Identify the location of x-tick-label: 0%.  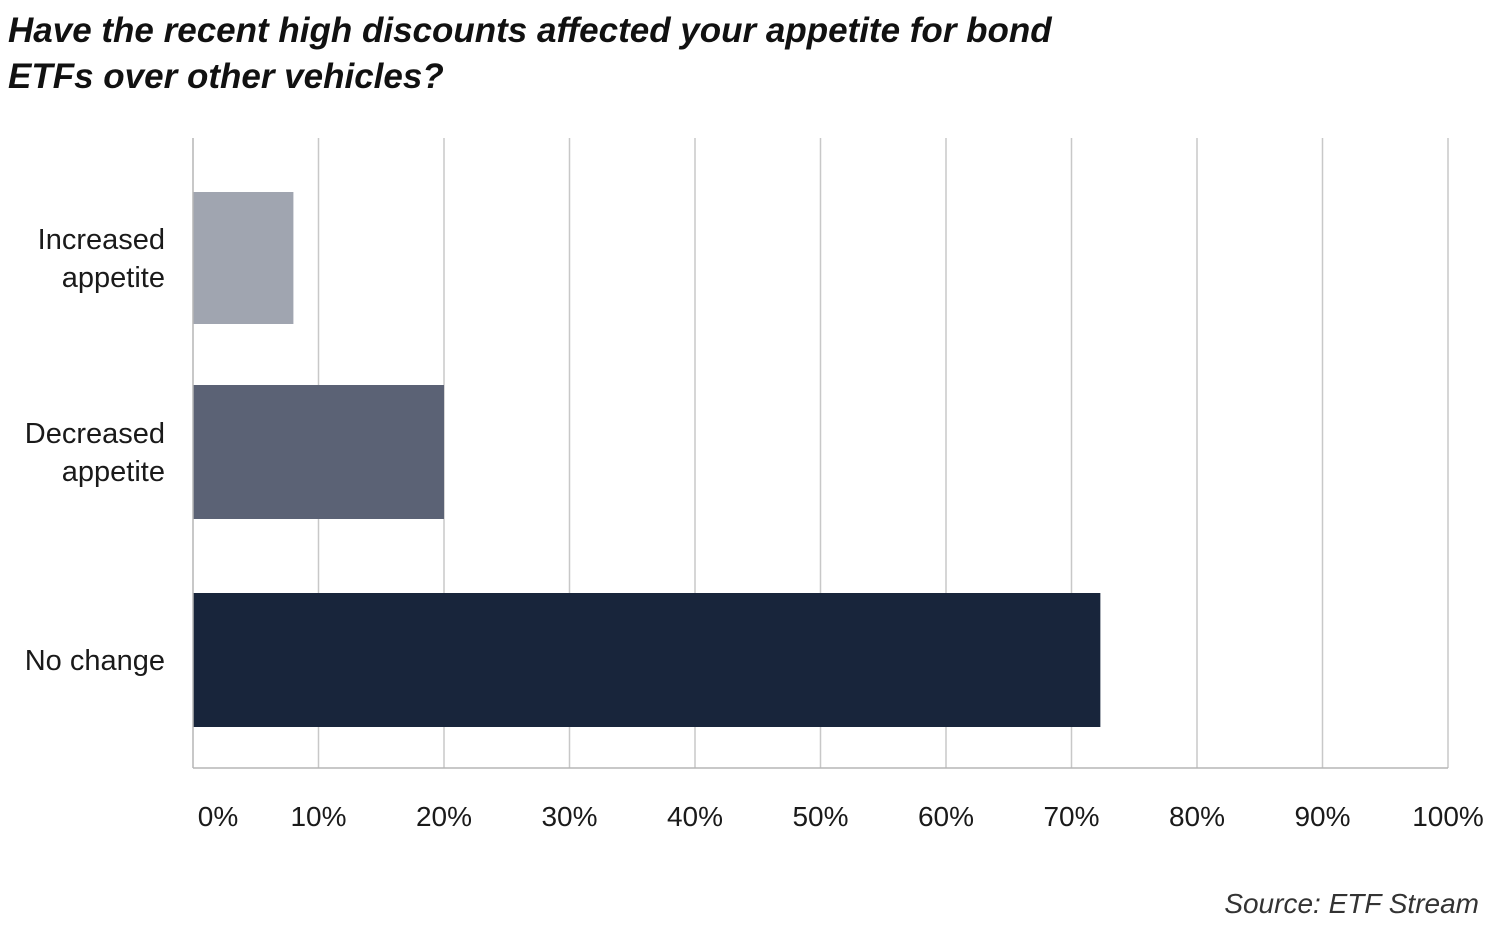
(218, 816).